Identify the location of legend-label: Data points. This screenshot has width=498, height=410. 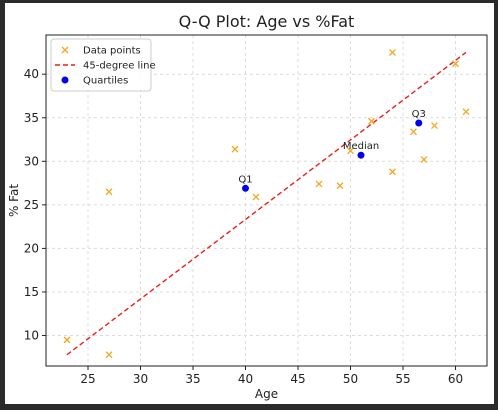
(112, 51).